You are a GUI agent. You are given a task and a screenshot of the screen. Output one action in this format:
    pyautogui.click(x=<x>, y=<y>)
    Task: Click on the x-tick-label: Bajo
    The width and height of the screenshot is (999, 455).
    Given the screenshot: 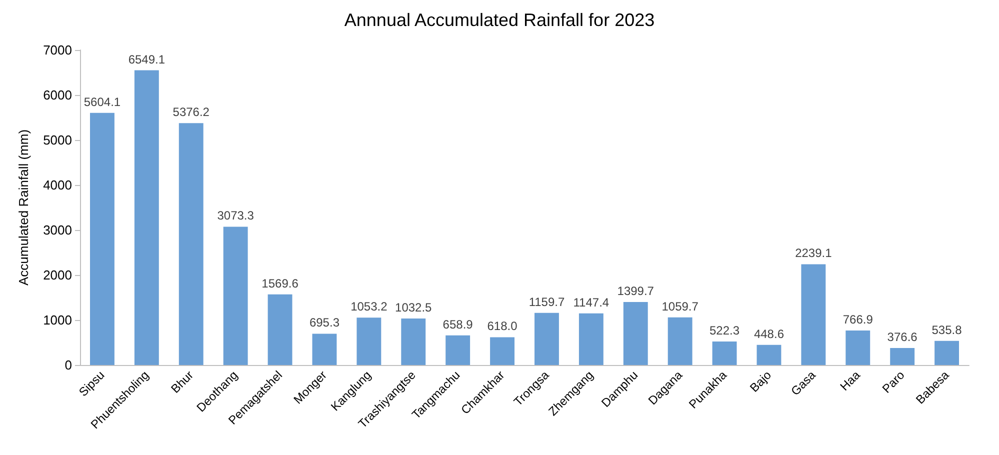 What is the action you would take?
    pyautogui.click(x=760, y=381)
    